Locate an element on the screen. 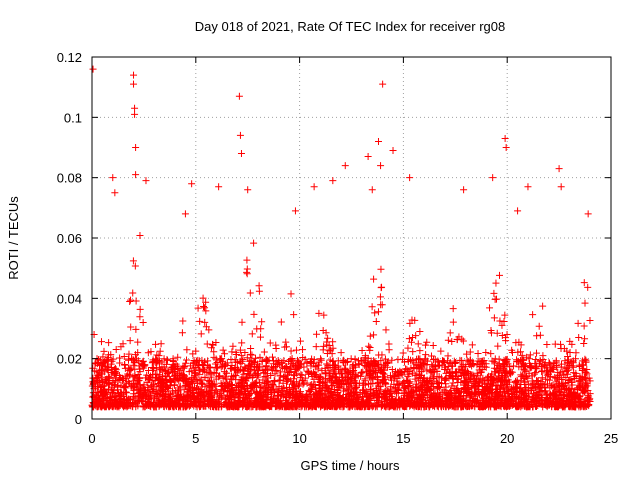  y-tick-label: 0.02 is located at coordinates (69, 359).